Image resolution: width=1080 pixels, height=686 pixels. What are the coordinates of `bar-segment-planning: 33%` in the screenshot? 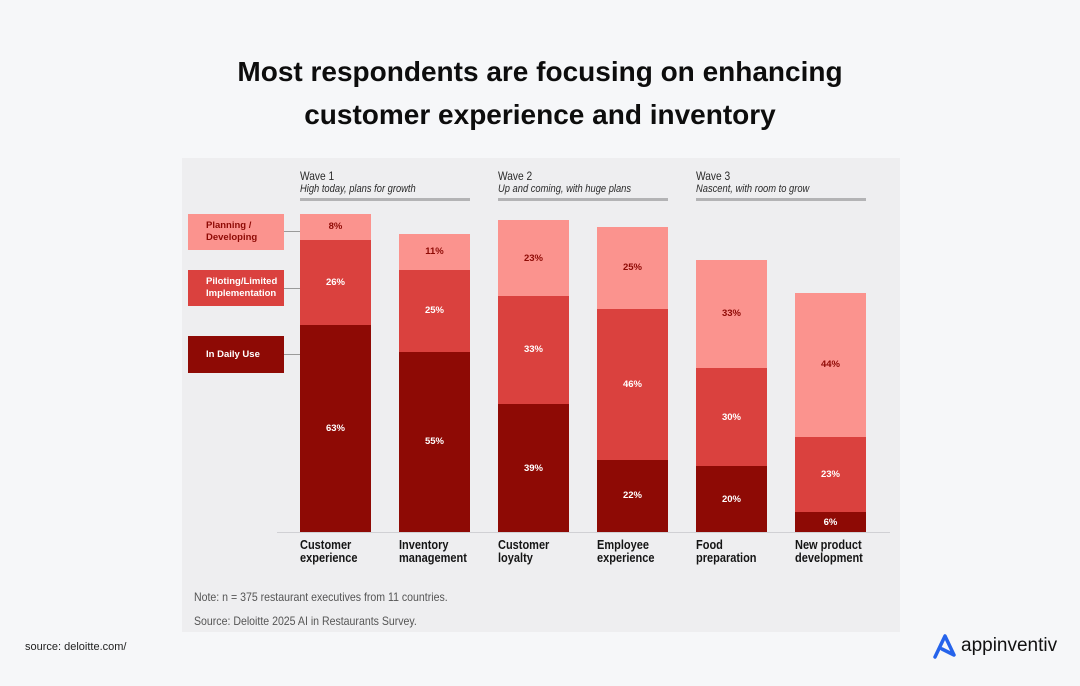 It's located at (731, 313).